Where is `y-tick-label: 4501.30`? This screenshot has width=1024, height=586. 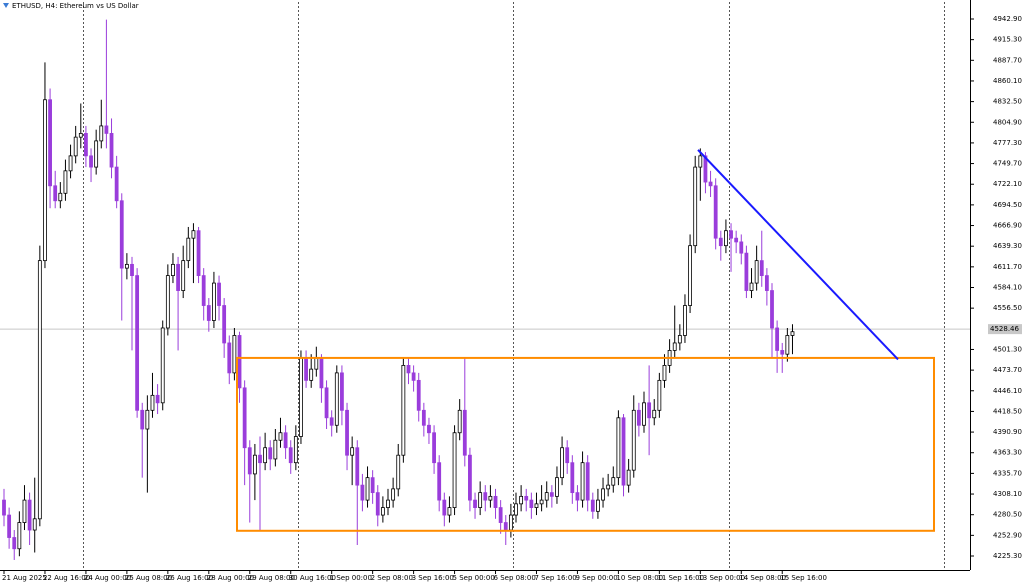
y-tick-label: 4501.30 is located at coordinates (1007, 349).